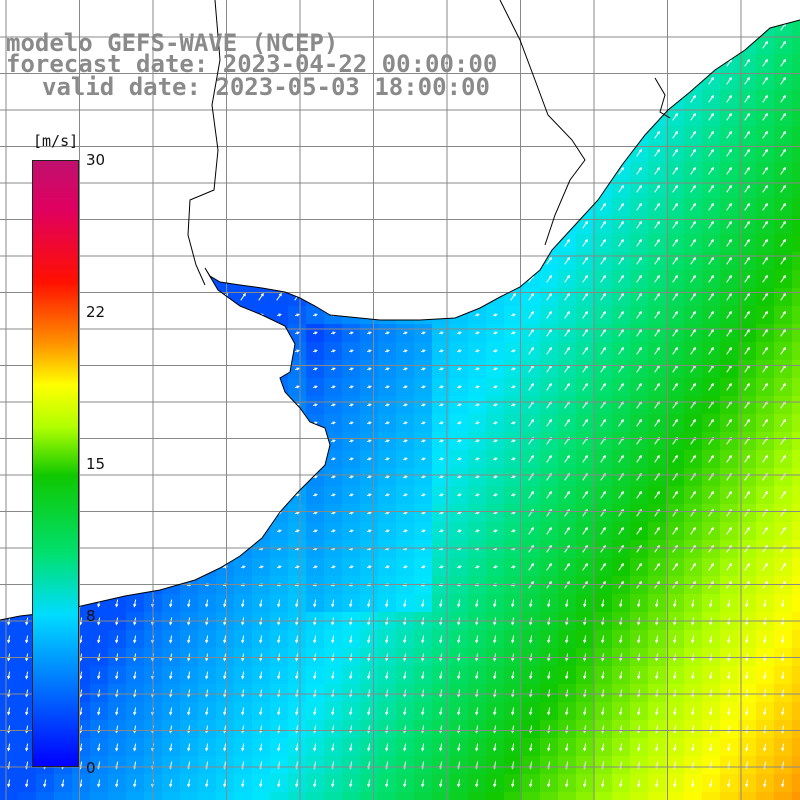  I want to click on colorbar-tick: 15, so click(96, 464).